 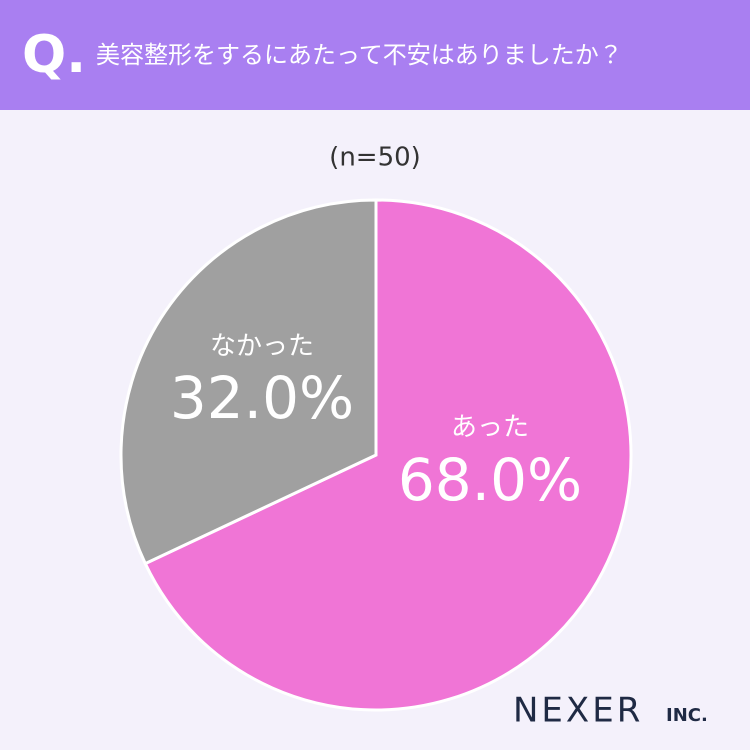 I want to click on header-band, so click(x=375, y=55).